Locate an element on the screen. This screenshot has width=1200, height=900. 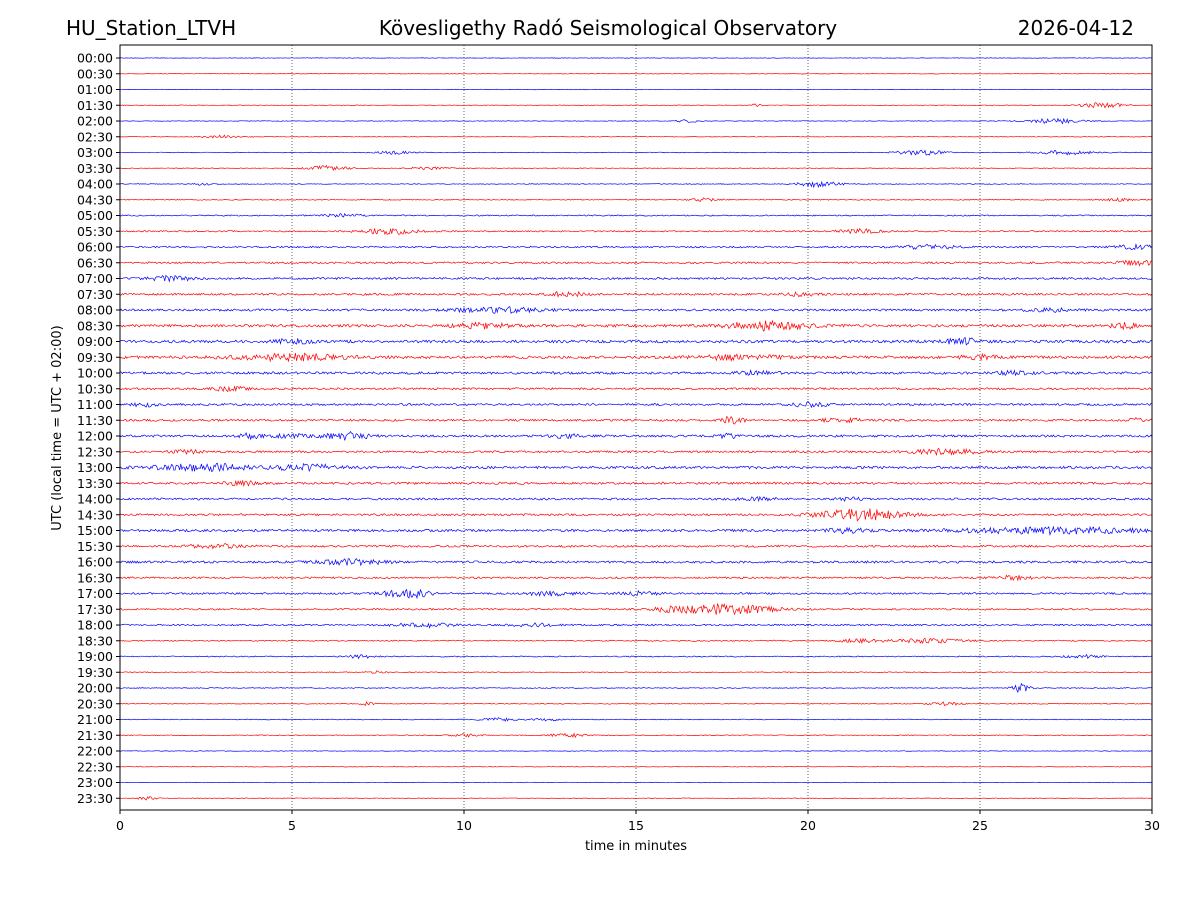
y-tick-label: 19:00 is located at coordinates (95, 656).